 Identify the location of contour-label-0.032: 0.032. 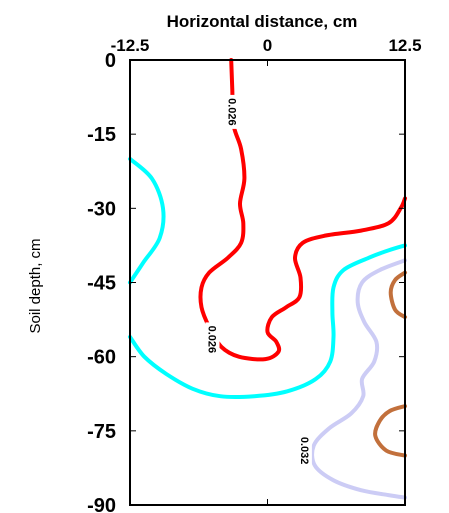
(304, 450).